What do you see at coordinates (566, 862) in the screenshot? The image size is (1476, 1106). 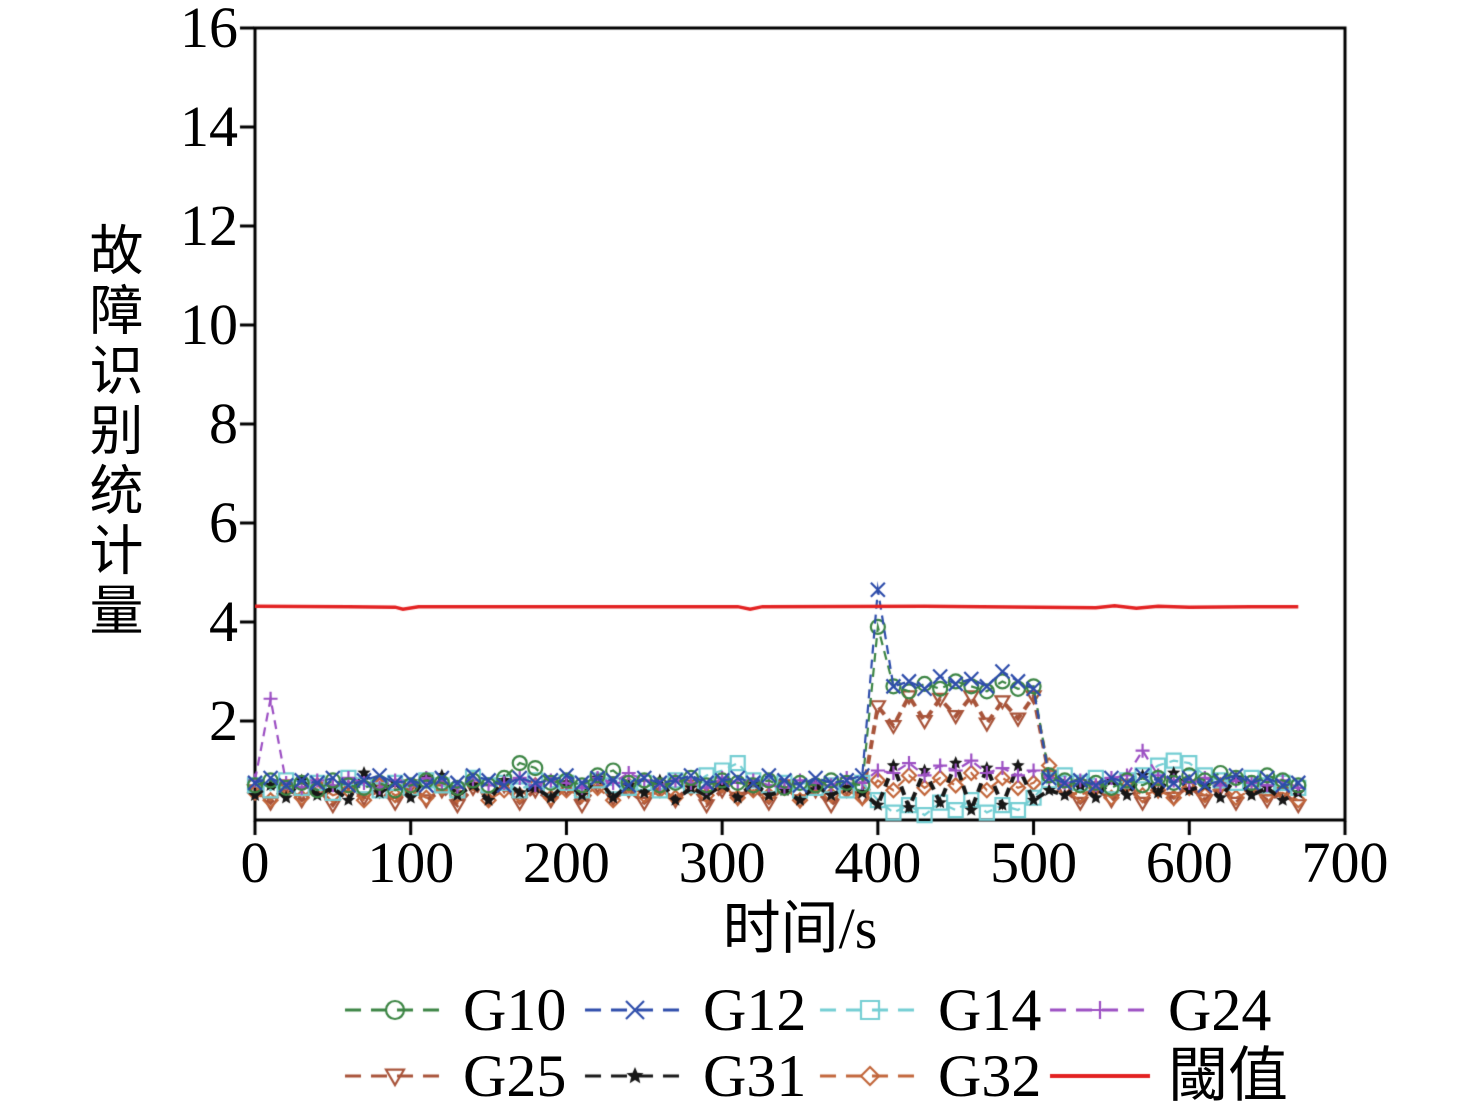 I see `x-tick-label: 200` at bounding box center [566, 862].